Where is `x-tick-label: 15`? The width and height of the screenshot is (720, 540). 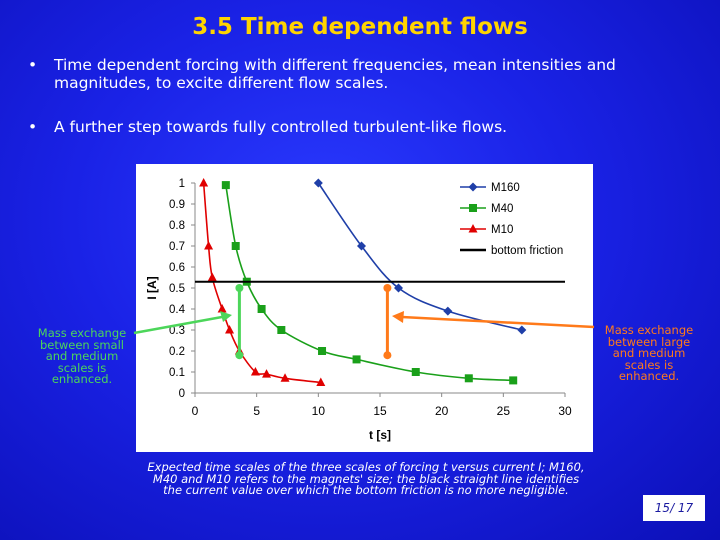 x-tick-label: 15 is located at coordinates (380, 411).